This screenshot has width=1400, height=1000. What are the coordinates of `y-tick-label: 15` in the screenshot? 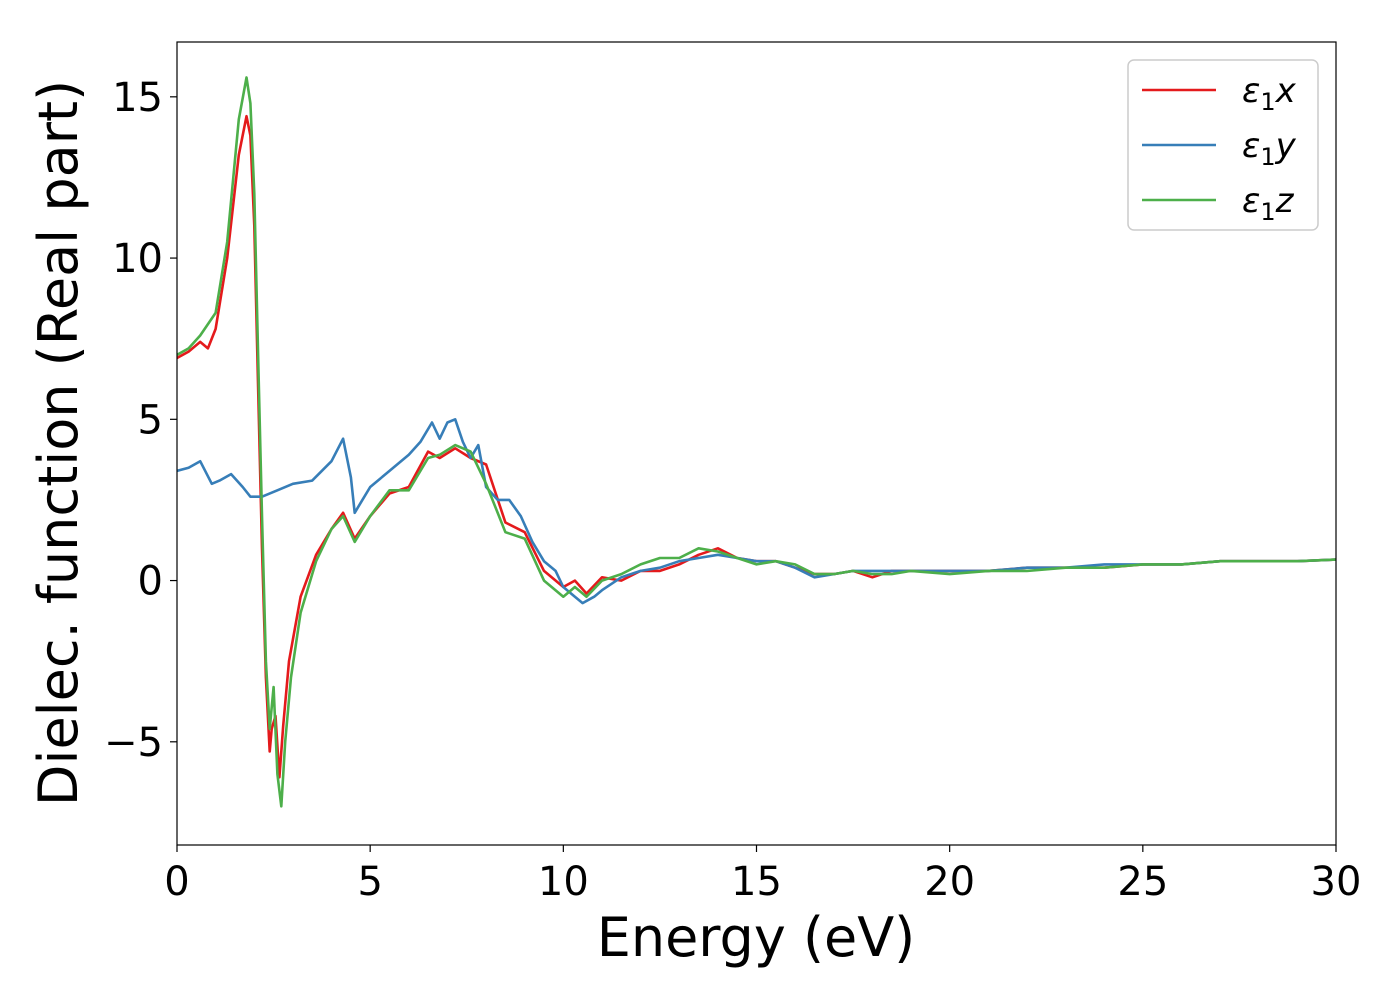 It's located at (137, 98).